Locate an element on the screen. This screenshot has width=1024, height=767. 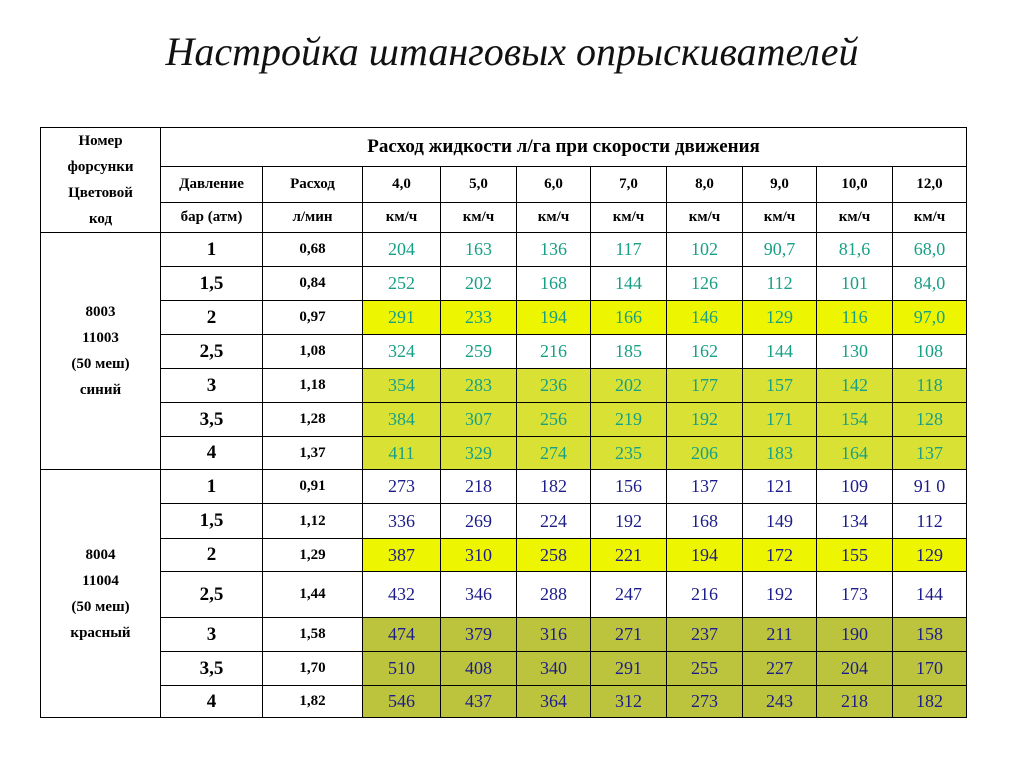
rate-value: 307 is located at coordinates (478, 419).